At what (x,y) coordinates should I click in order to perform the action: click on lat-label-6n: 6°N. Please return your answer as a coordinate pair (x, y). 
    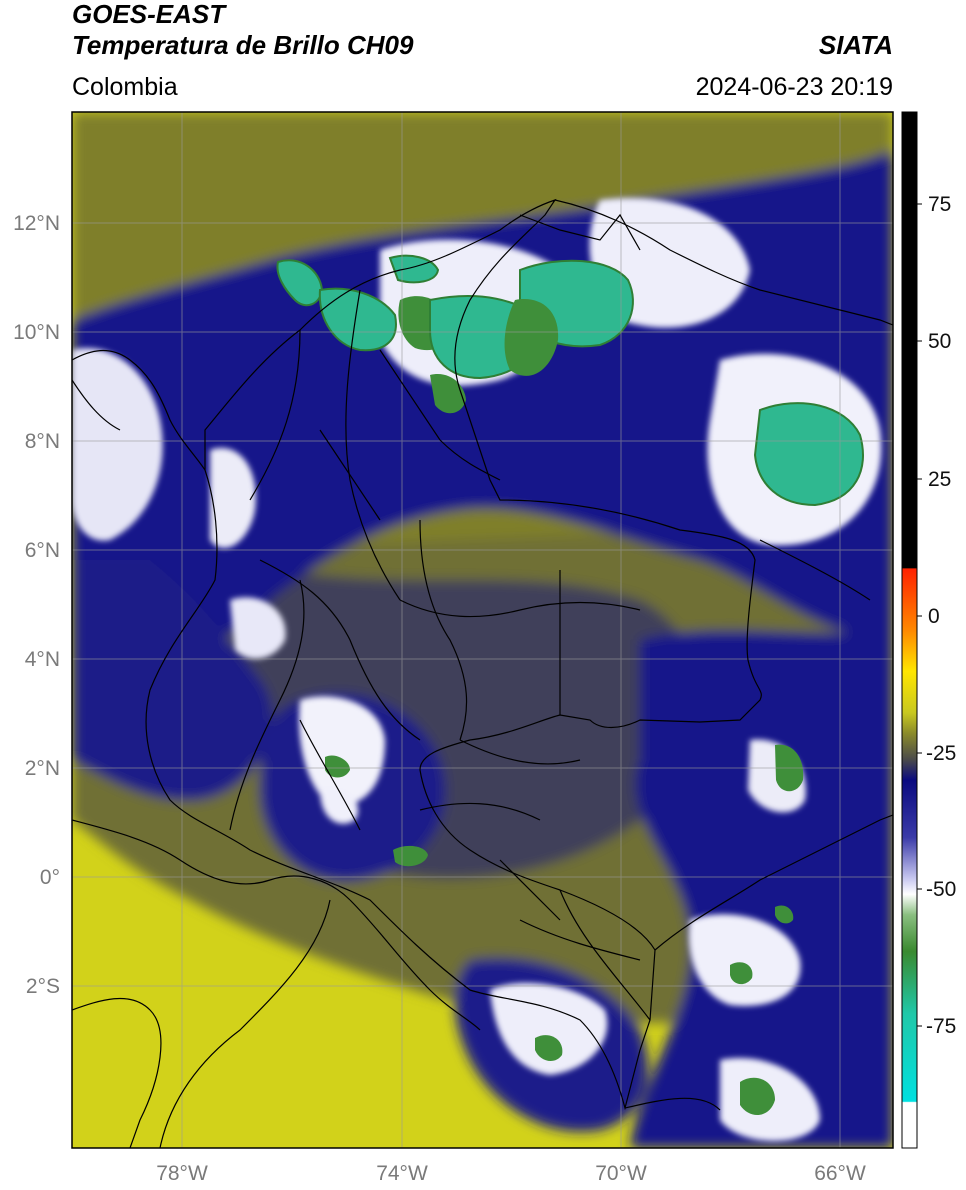
    Looking at the image, I should click on (42, 550).